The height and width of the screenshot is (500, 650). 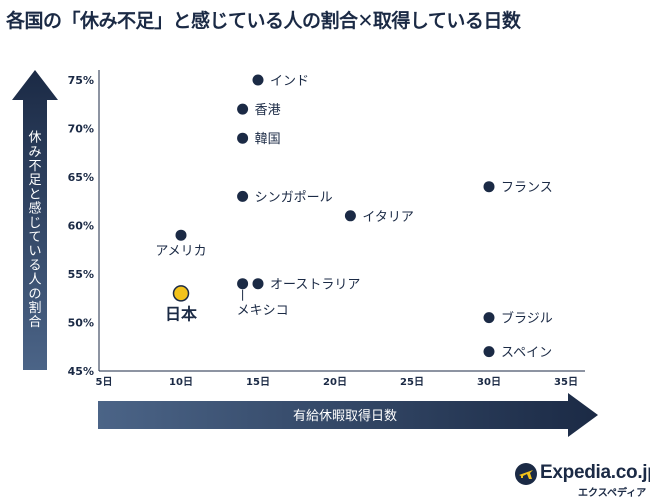 I want to click on y-axis-arrow, so click(x=35, y=220).